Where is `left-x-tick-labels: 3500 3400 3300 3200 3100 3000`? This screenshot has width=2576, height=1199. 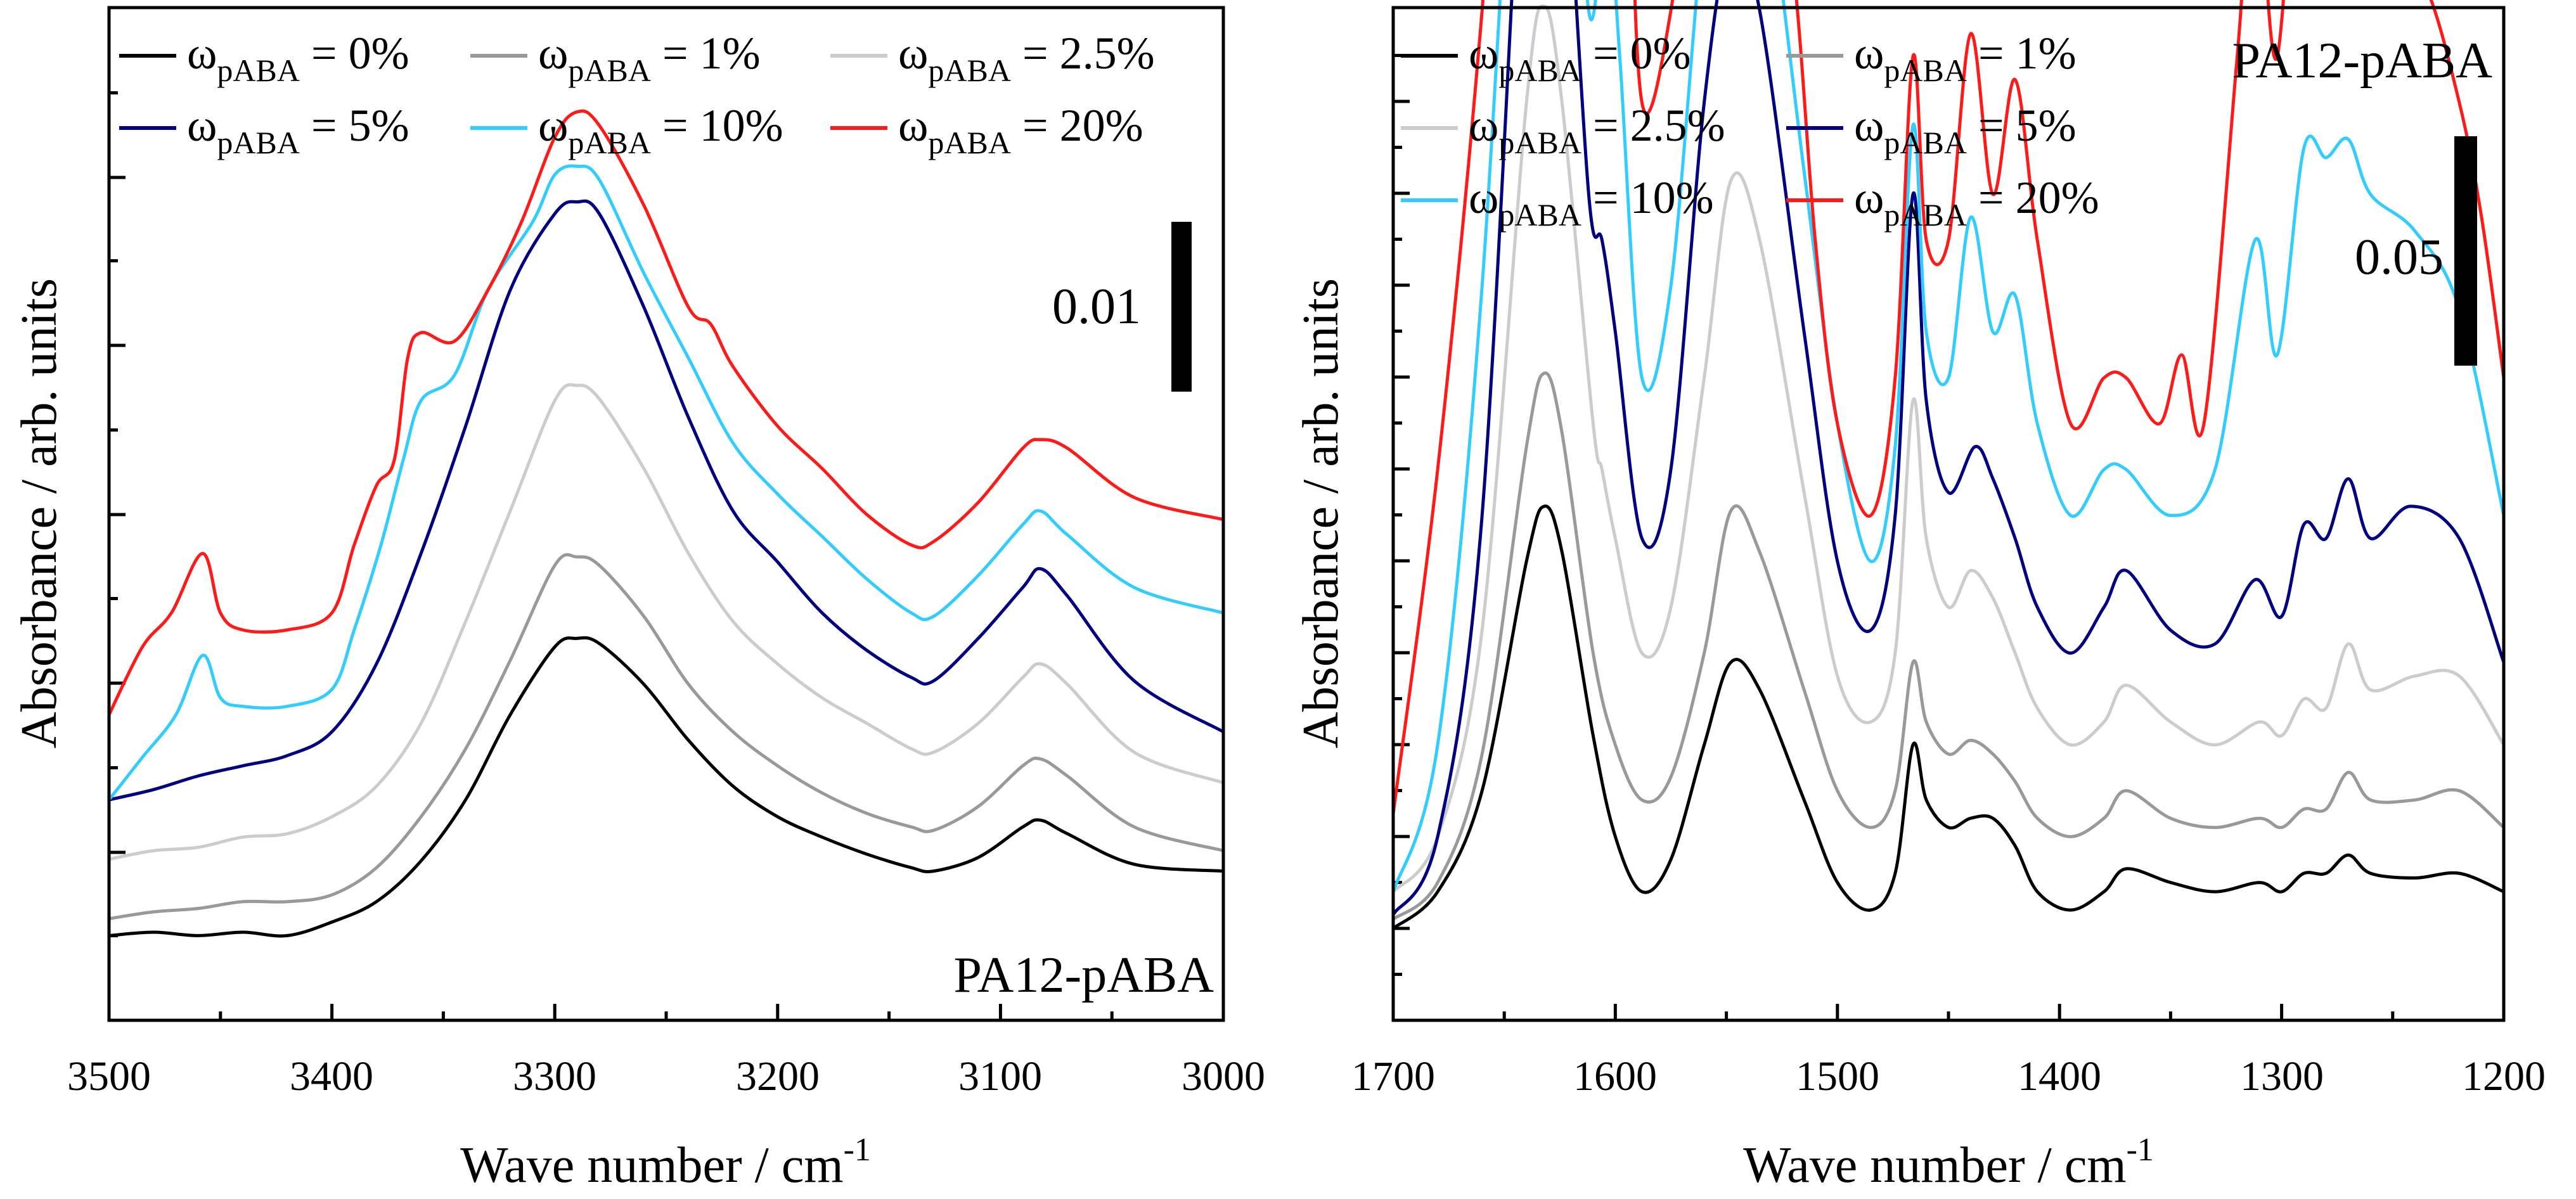 left-x-tick-labels: 3500 3400 3300 3200 3100 3000 is located at coordinates (666, 1076).